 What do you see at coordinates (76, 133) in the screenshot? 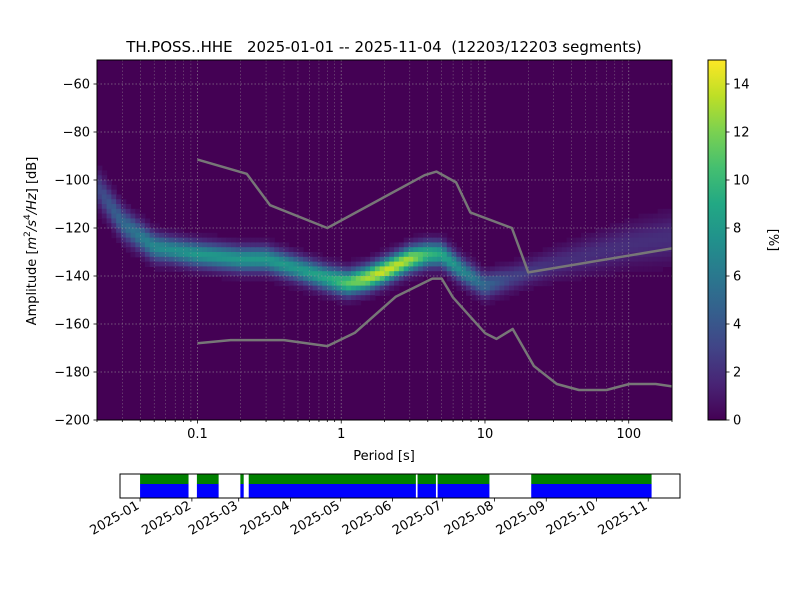
I see `y-tick-label: −80` at bounding box center [76, 133].